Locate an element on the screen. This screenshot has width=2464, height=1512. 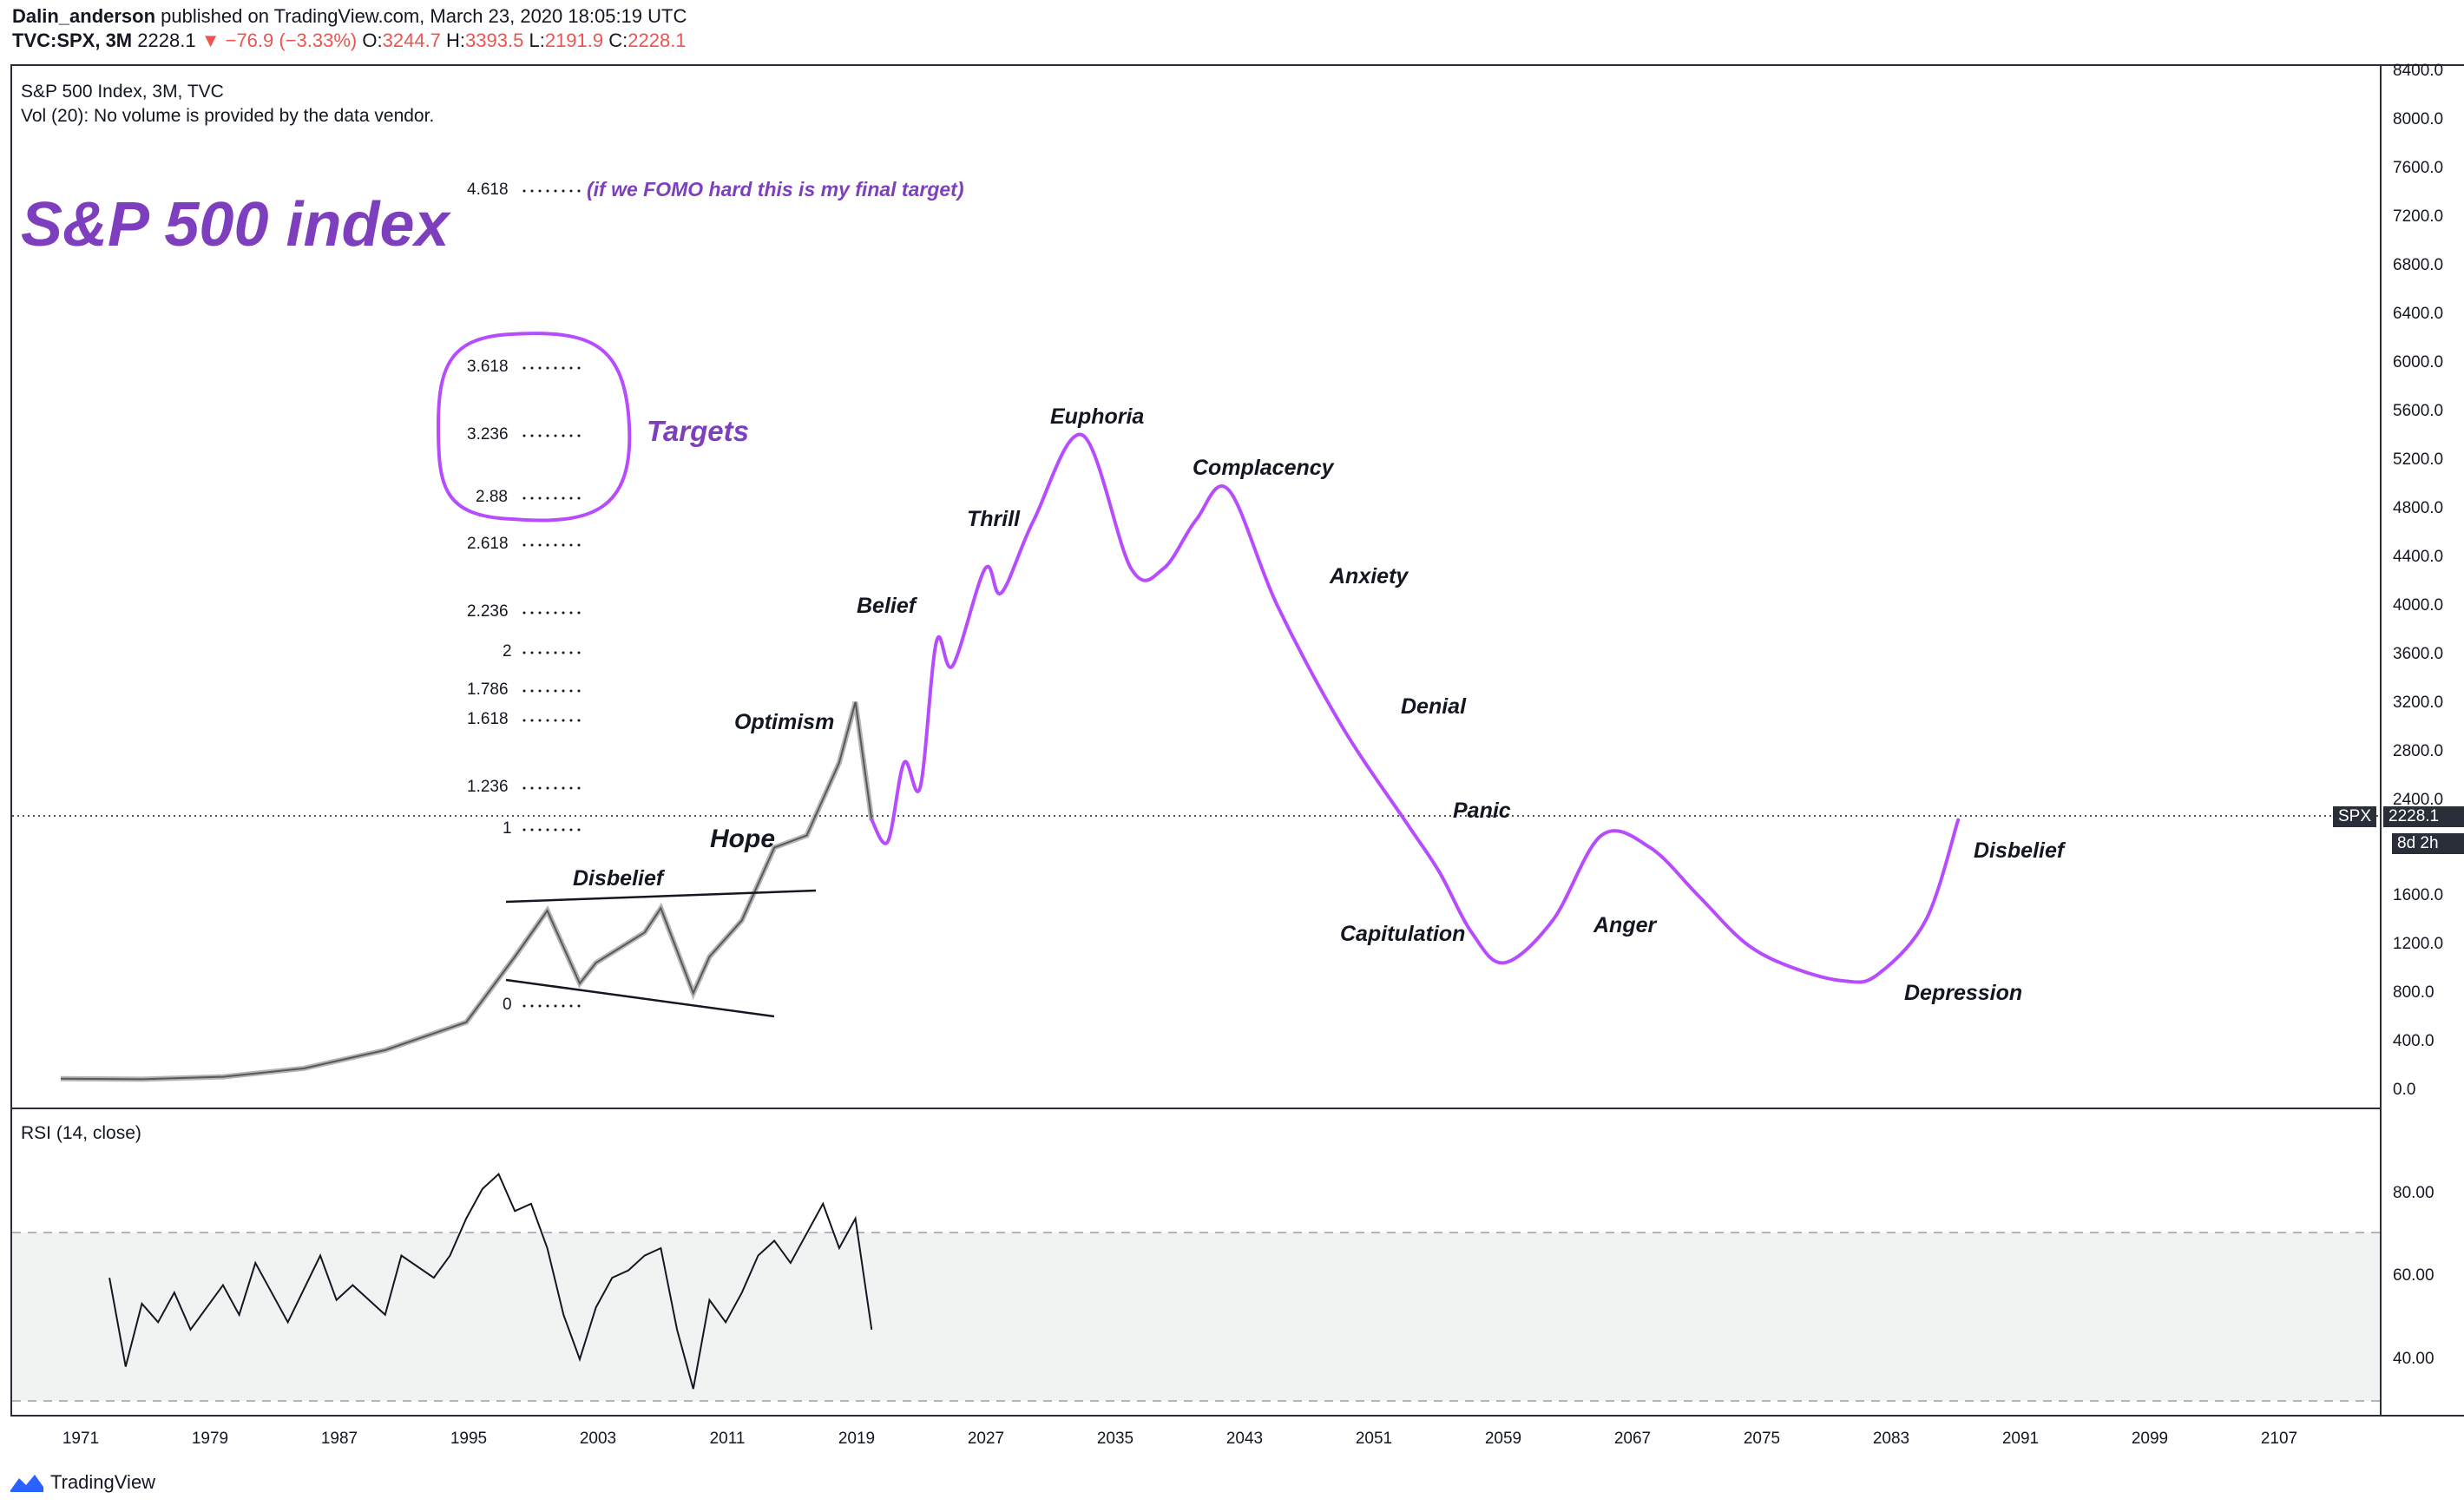
tradingview-footer: TradingView is located at coordinates (82, 1482).